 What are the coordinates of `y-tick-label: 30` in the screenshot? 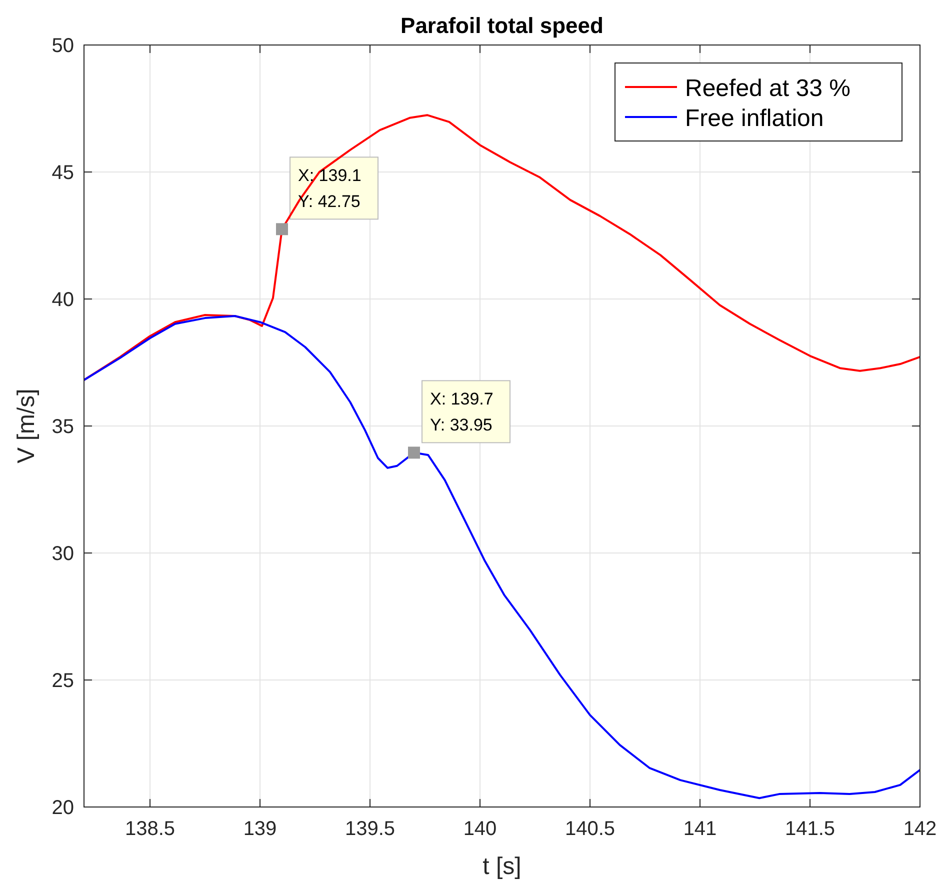 It's located at (63, 554).